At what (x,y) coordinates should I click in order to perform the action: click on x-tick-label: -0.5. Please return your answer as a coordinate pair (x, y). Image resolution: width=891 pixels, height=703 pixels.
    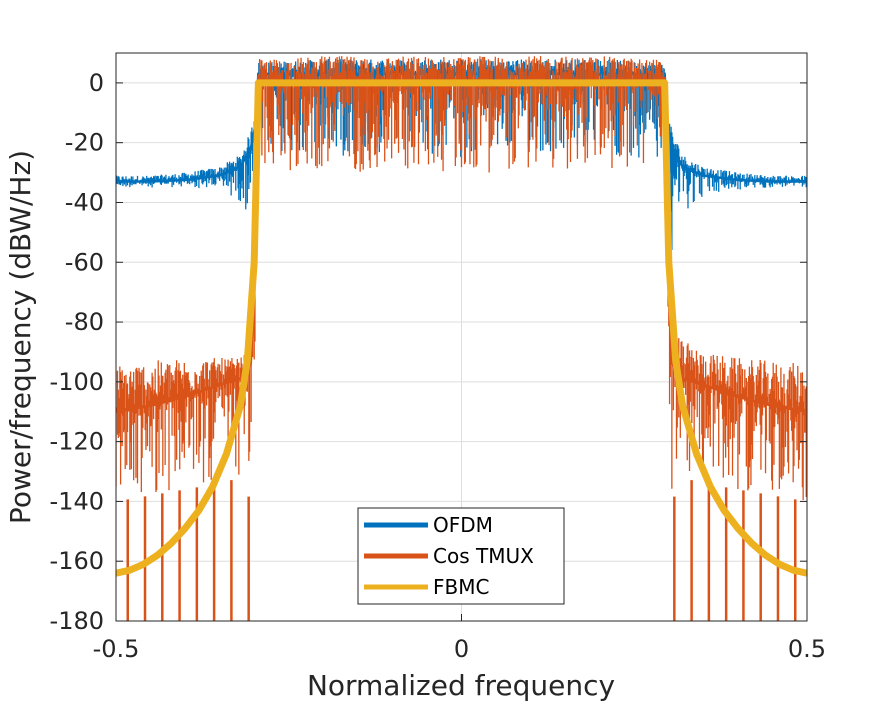
    Looking at the image, I should click on (116, 649).